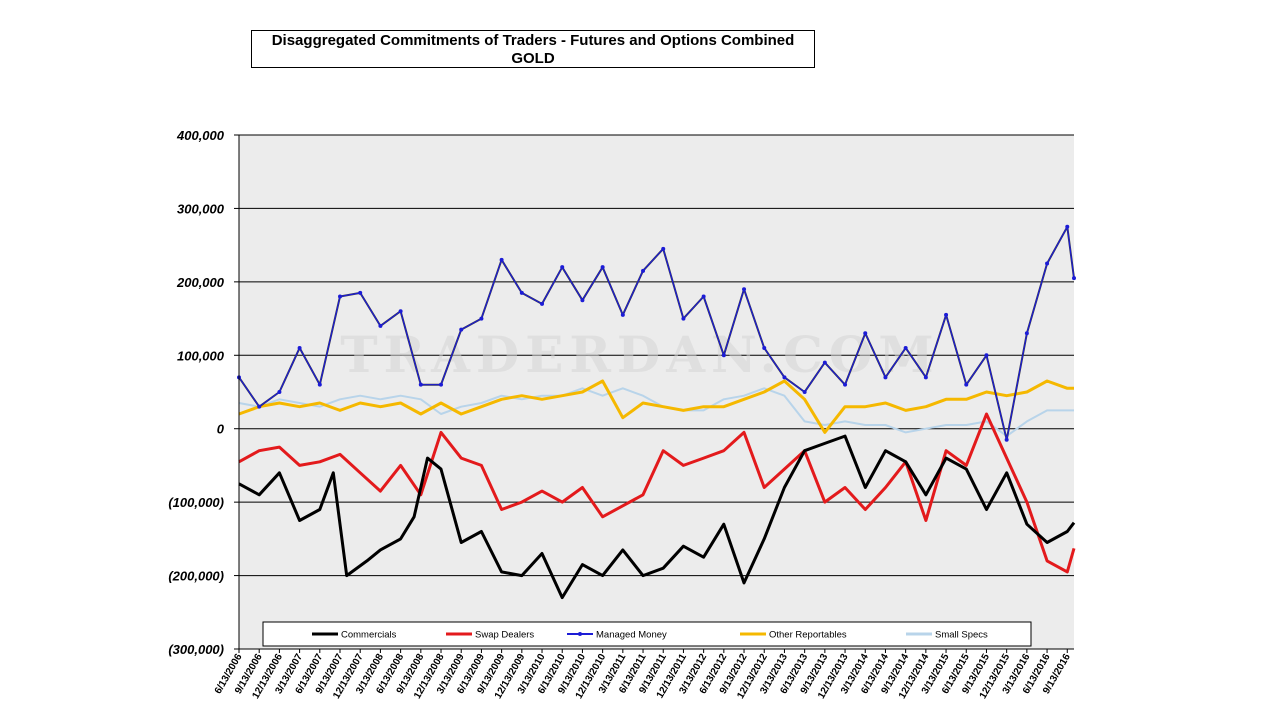 This screenshot has height=720, width=1280. Describe the element at coordinates (196, 576) in the screenshot. I see `y-tick-label: (200,000)` at that location.